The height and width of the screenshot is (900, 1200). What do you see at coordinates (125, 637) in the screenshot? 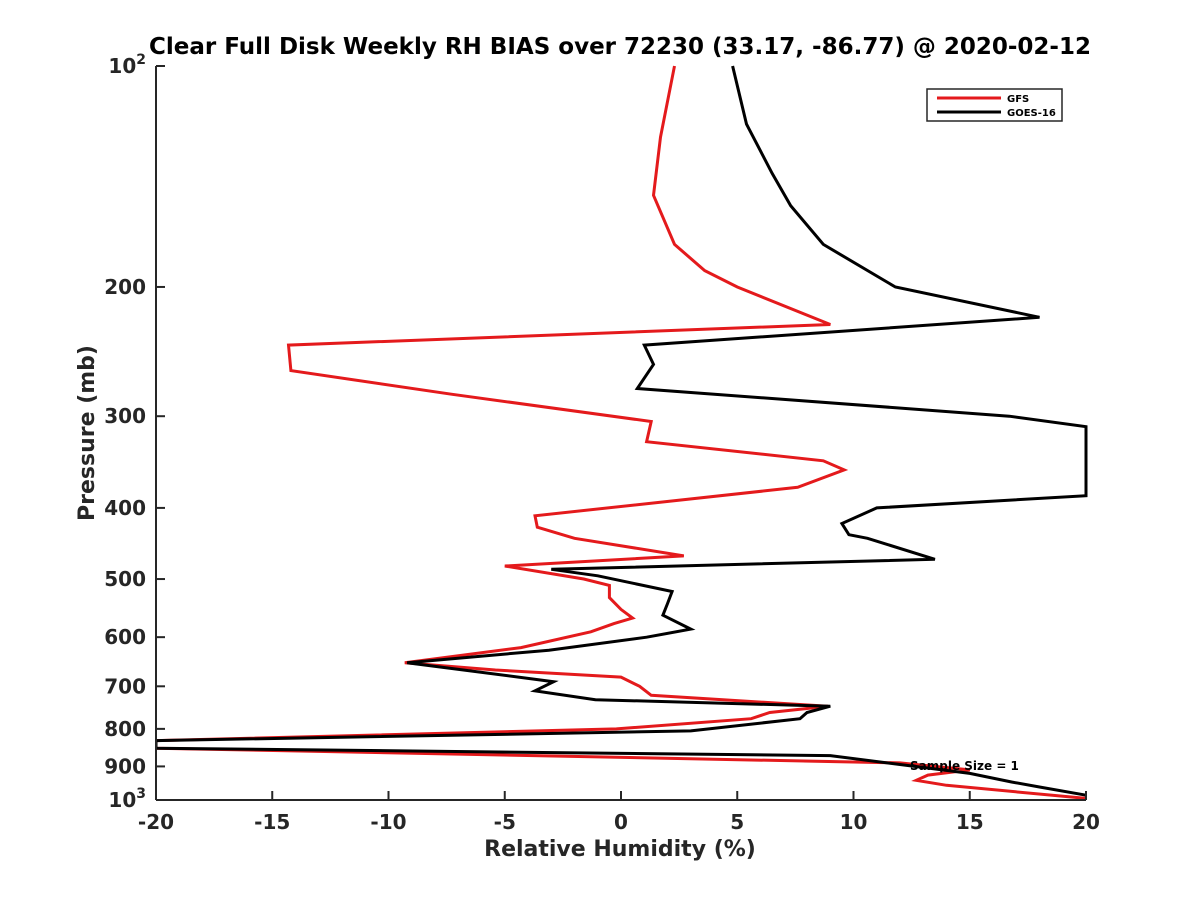
I see `y-tick-label: 600` at bounding box center [125, 637].